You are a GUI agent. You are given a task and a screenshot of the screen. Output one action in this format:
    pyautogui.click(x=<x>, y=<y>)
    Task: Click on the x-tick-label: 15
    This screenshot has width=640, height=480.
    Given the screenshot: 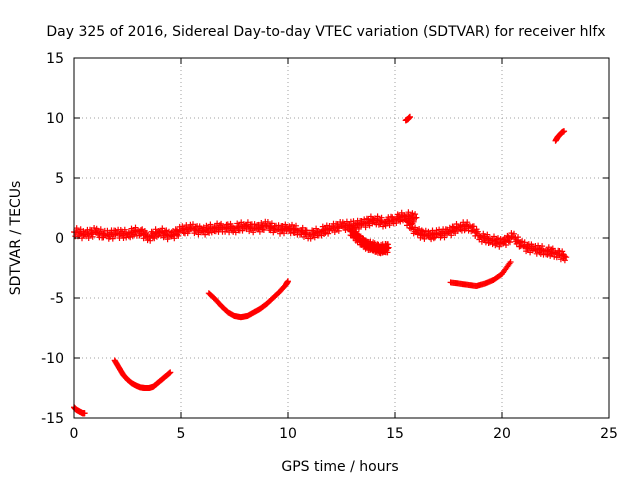 What is the action you would take?
    pyautogui.click(x=395, y=434)
    